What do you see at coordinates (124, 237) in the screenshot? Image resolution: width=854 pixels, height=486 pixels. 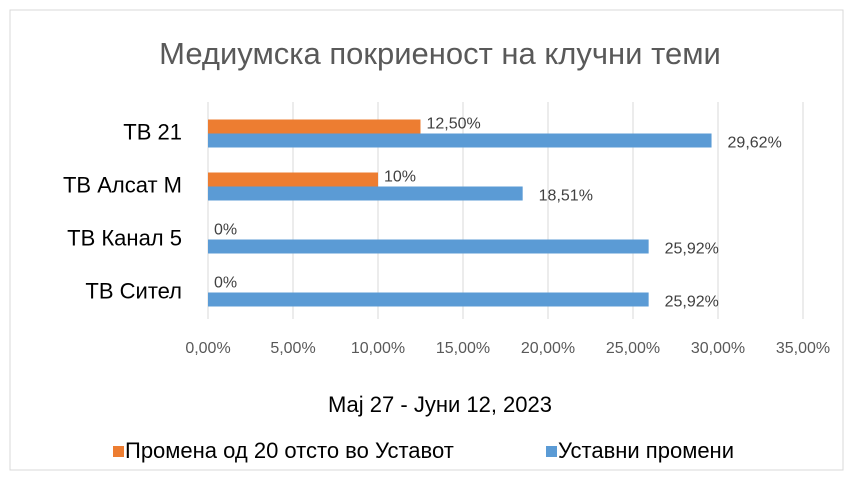 I see `y-tick-label: ТВ Канал 5` at bounding box center [124, 237].